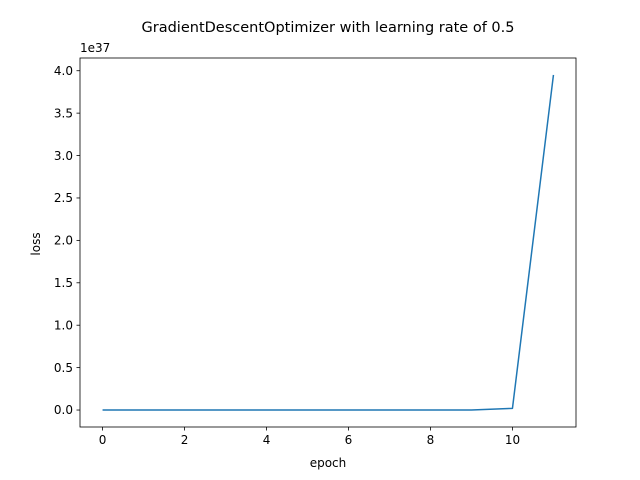 The image size is (640, 480). I want to click on x-tick-label: 10, so click(512, 440).